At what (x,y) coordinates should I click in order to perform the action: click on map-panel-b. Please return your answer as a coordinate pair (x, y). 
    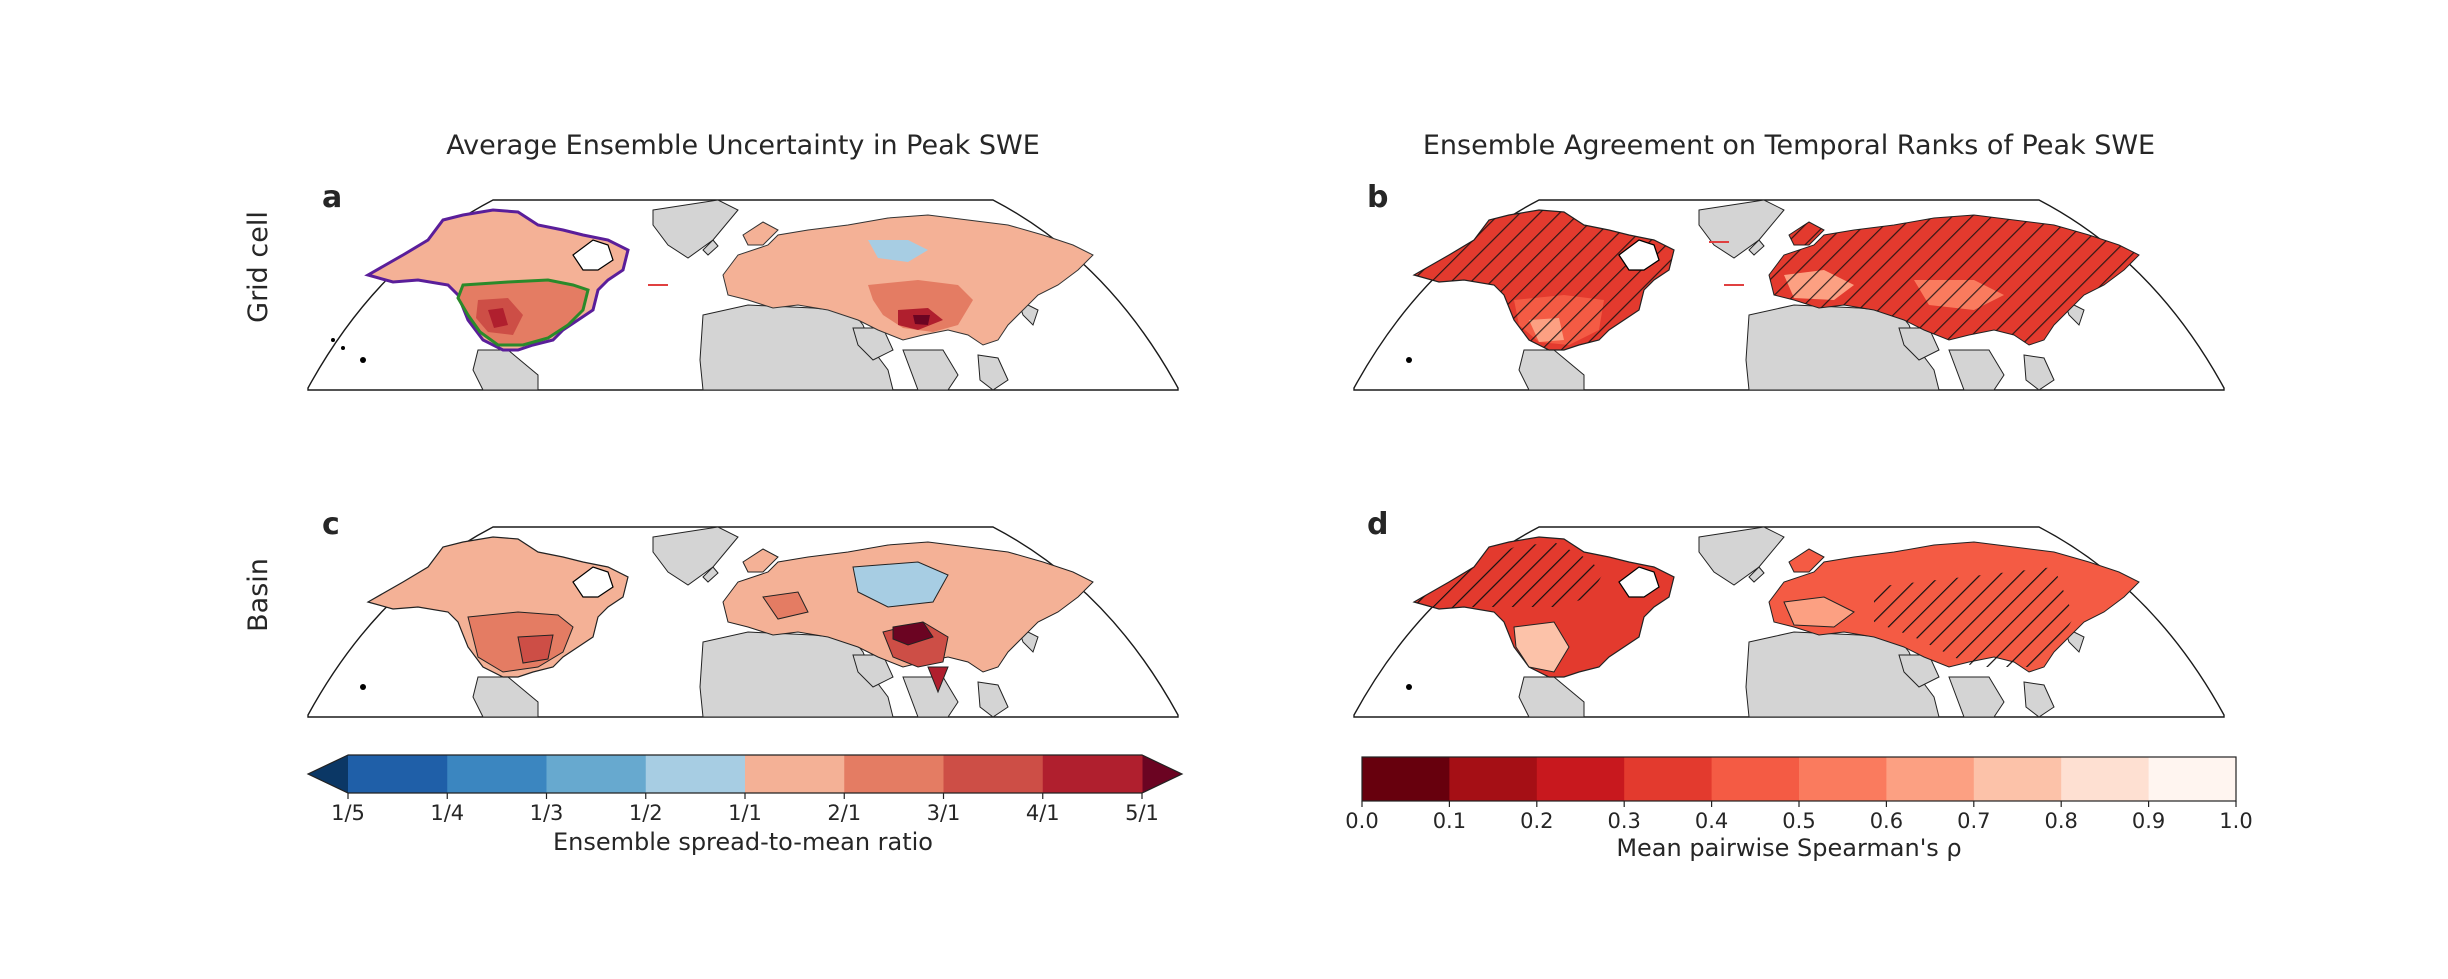
    Looking at the image, I should click on (1789, 295).